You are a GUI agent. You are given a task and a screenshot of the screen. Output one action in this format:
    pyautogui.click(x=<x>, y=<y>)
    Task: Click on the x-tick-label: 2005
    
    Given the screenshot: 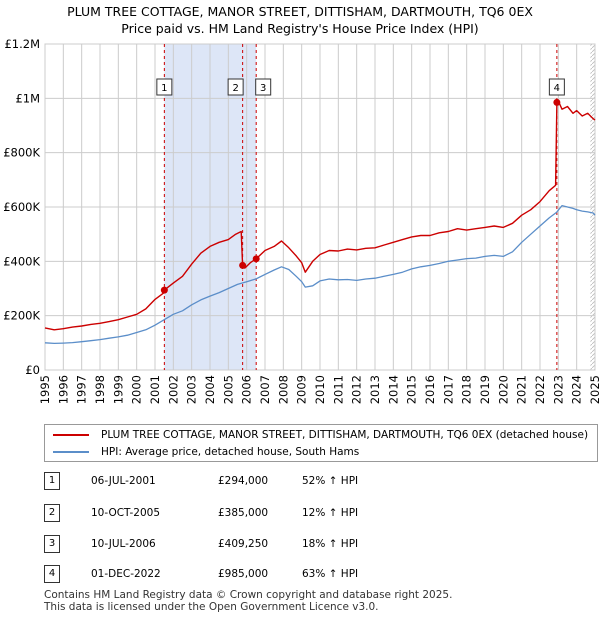 What is the action you would take?
    pyautogui.click(x=228, y=389)
    